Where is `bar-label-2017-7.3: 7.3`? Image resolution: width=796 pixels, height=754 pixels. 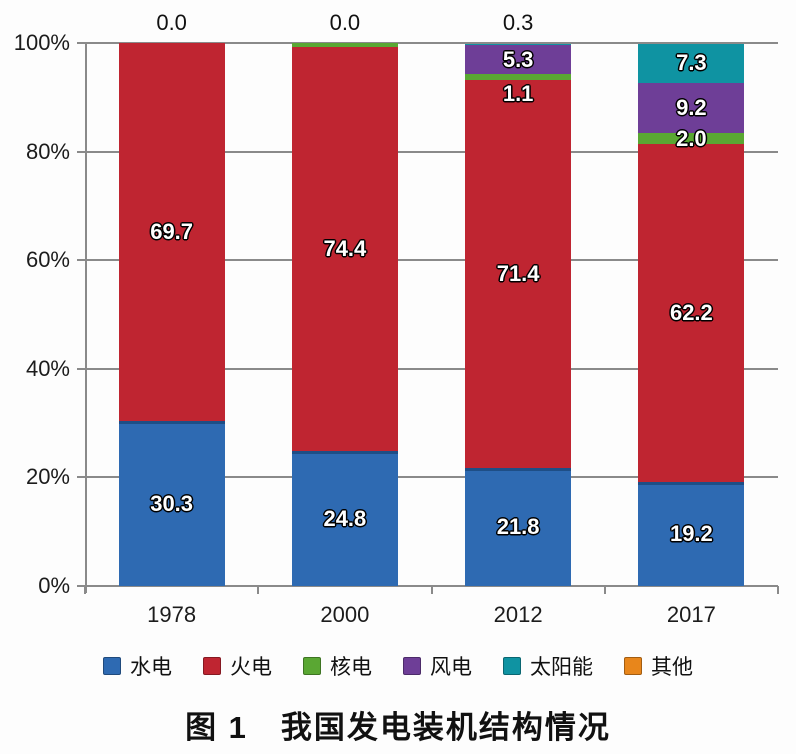
bar-label-2017-7.3: 7.3 is located at coordinates (691, 63).